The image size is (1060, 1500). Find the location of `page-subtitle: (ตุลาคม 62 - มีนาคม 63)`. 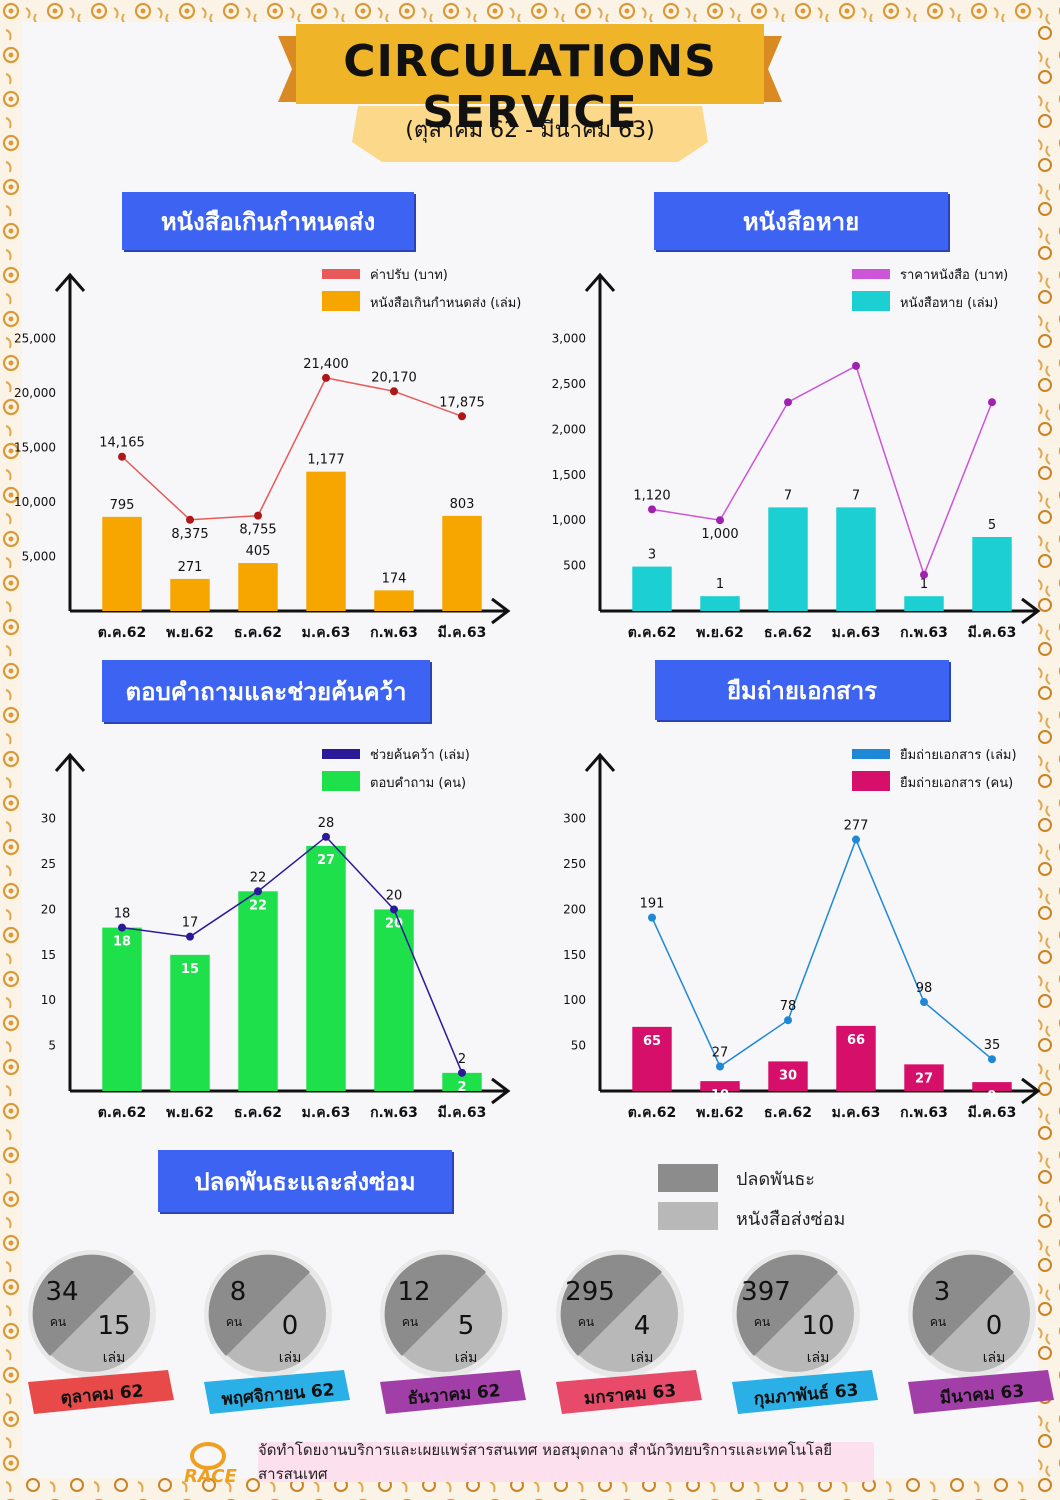

page-subtitle: (ตุลาคม 62 - มีนาคม 63) is located at coordinates (530, 130).